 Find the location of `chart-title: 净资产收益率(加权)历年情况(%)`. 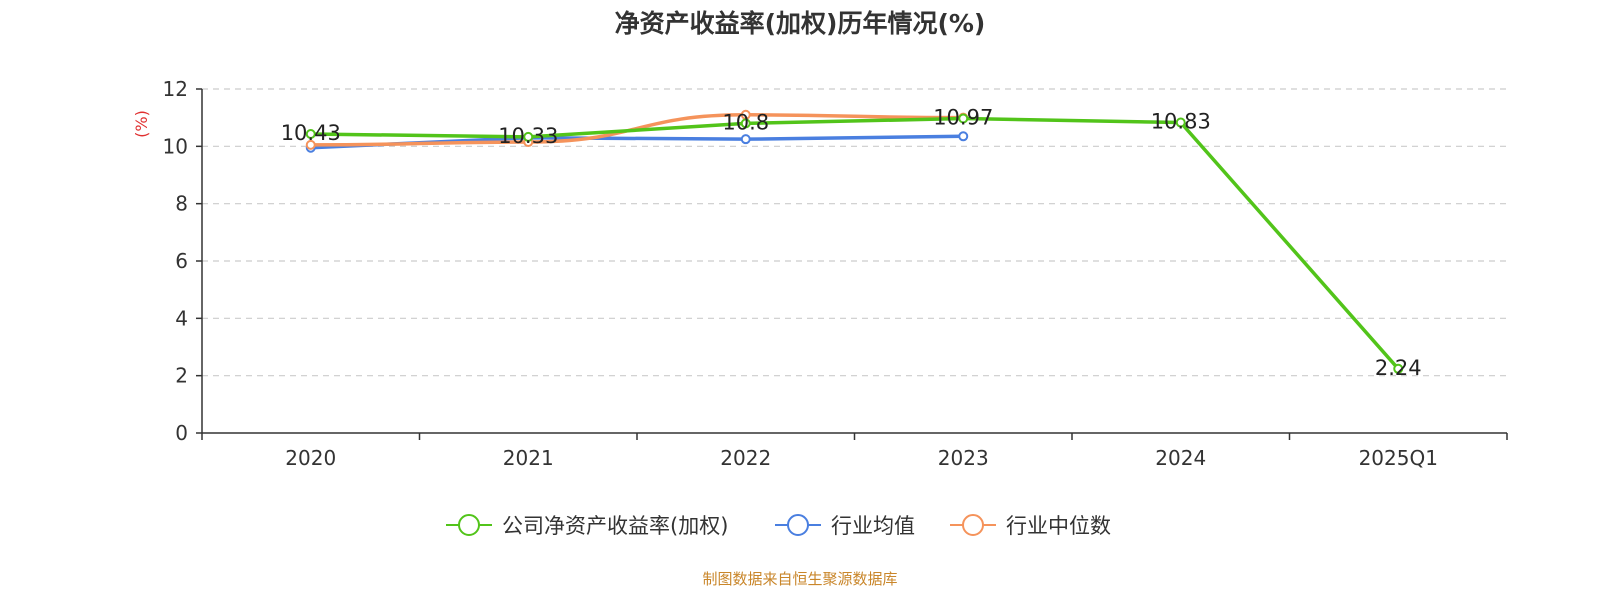

chart-title: 净资产收益率(加权)历年情况(%) is located at coordinates (800, 23).